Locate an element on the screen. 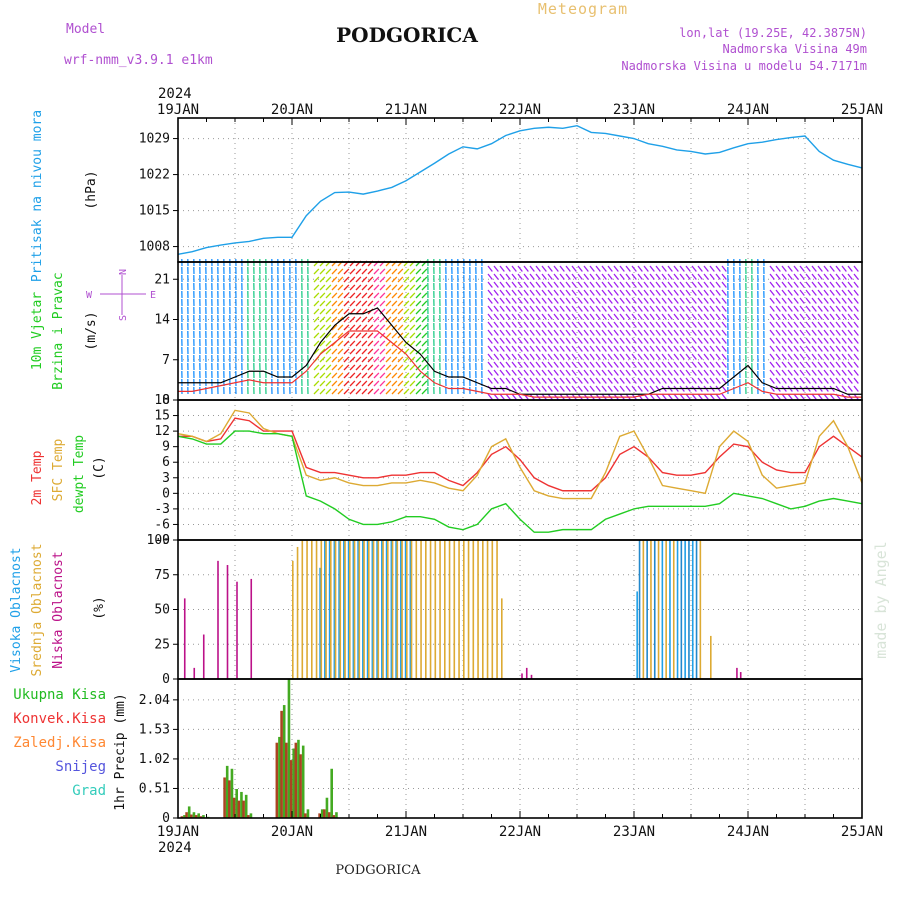  cloud-bar-mid is located at coordinates (411, 609).